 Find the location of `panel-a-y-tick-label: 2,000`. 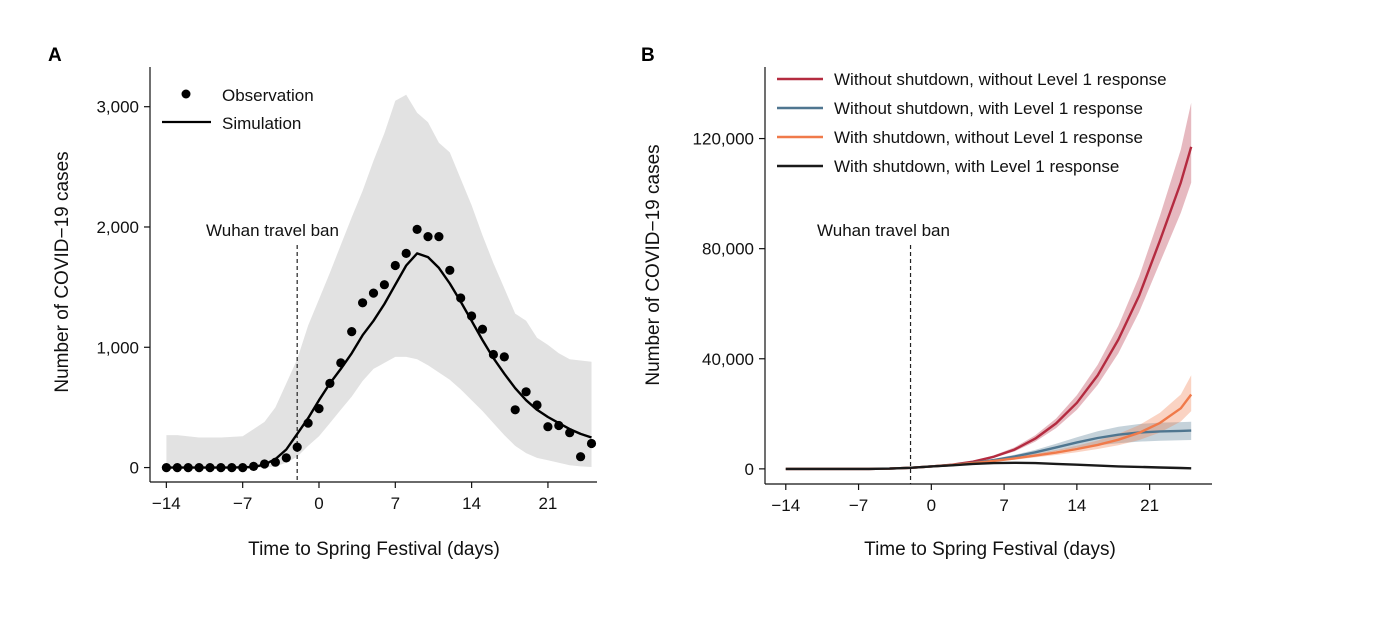

panel-a-y-tick-label: 2,000 is located at coordinates (117, 227).